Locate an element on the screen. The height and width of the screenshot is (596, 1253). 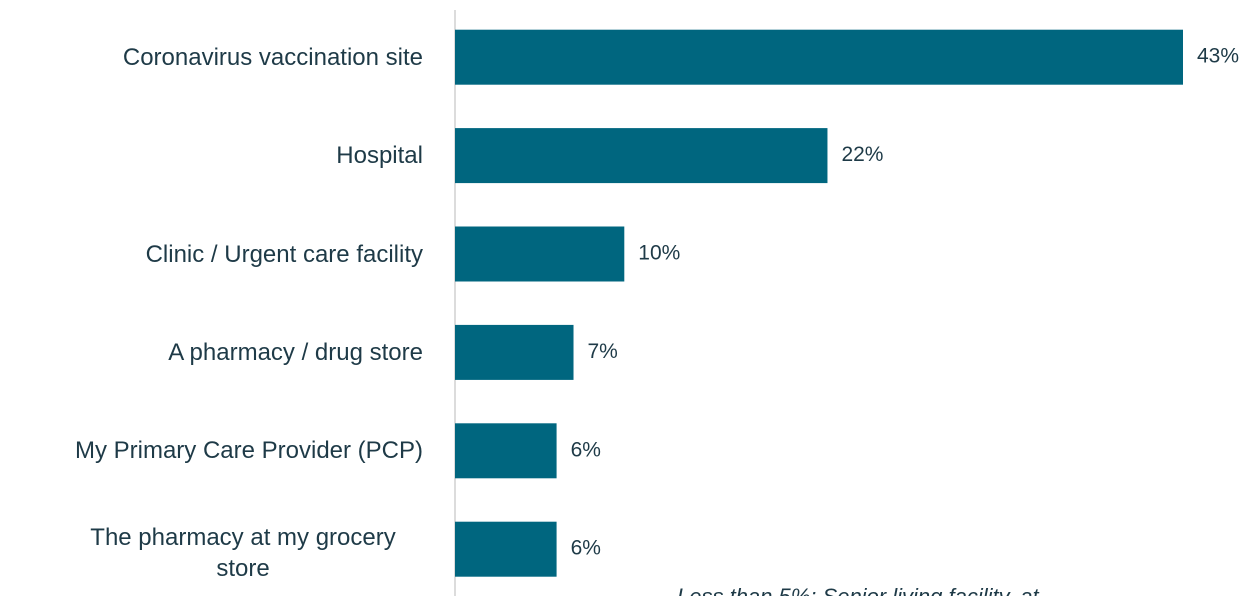
category-label: My Primary Care Provider (PCP) is located at coordinates (248, 451).